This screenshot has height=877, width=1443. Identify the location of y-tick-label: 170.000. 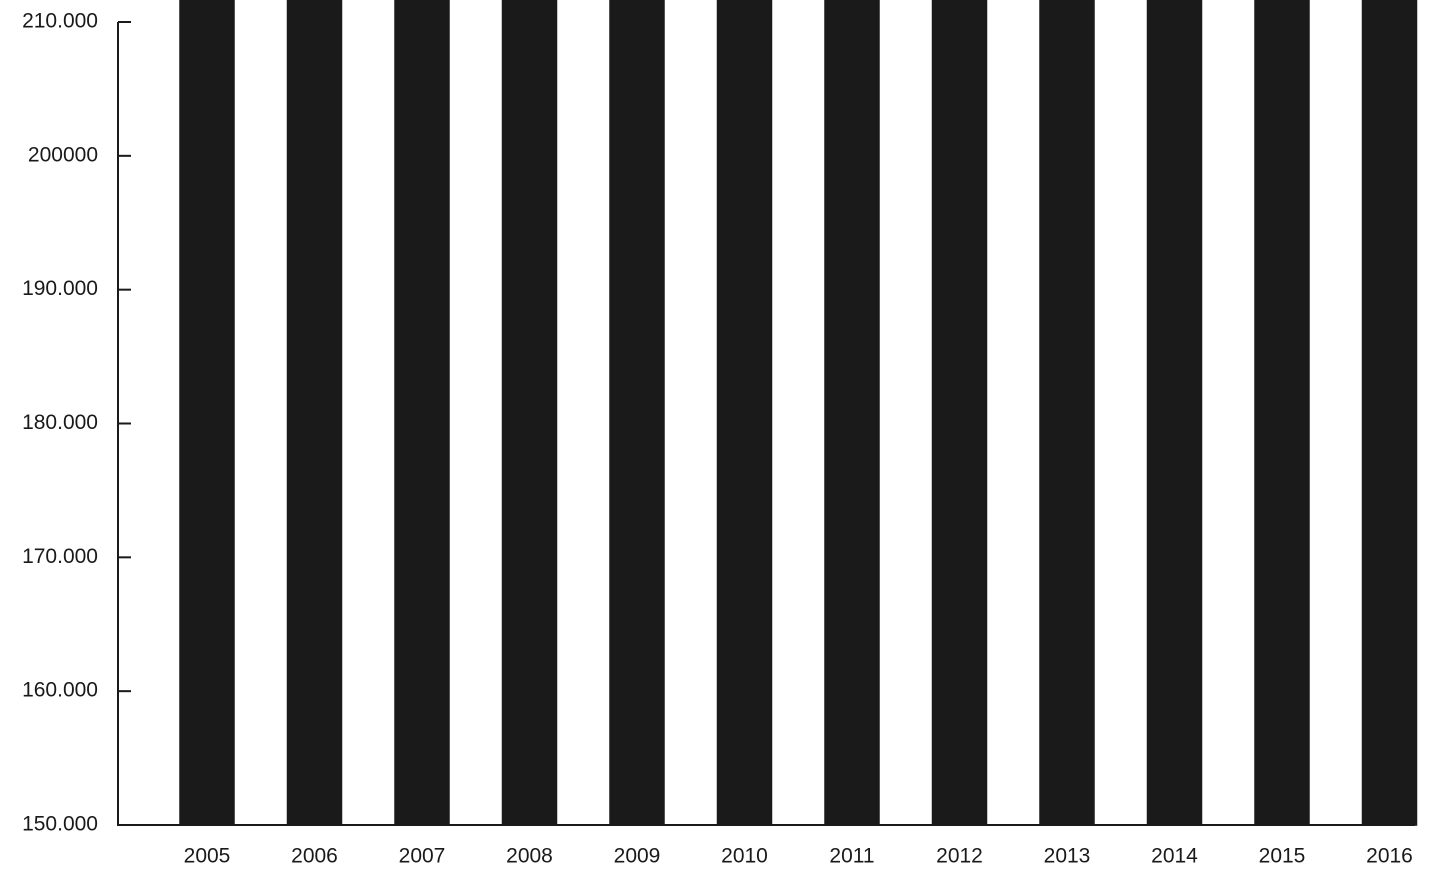
(60, 556).